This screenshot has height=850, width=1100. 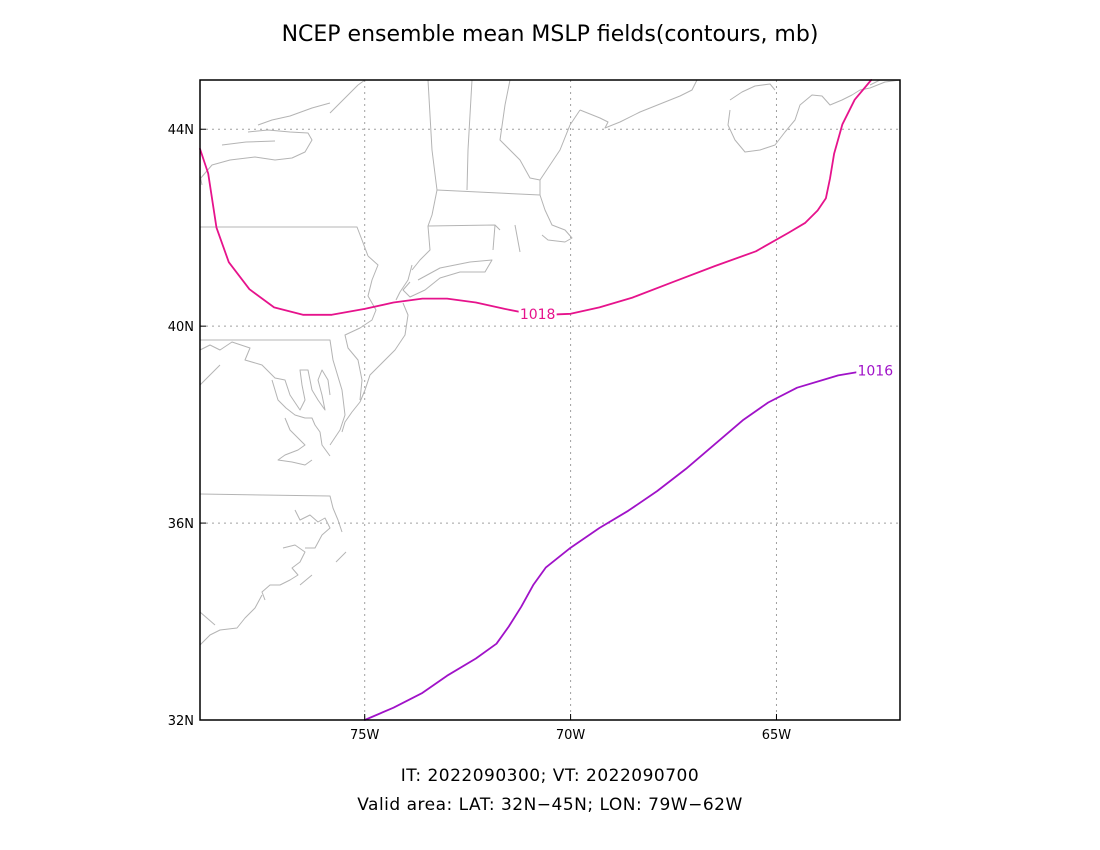 I want to click on x-tick-label: 70W, so click(x=571, y=735).